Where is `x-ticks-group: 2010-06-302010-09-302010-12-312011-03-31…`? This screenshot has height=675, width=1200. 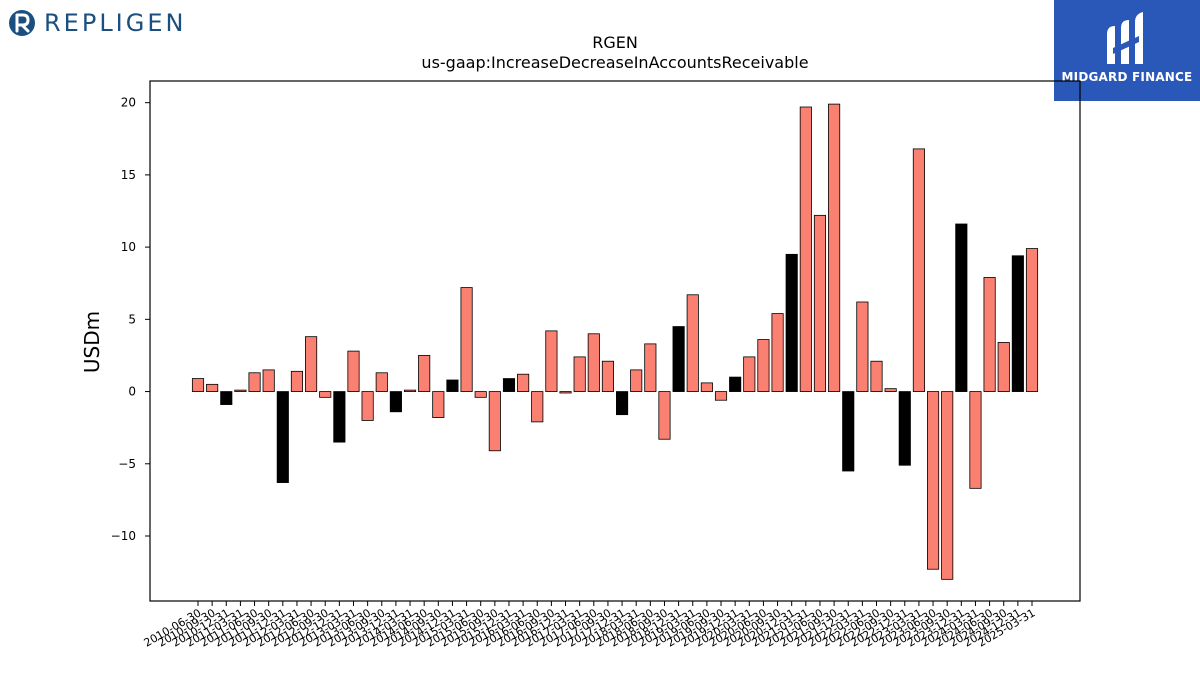 x-ticks-group: 2010-06-302010-09-302010-12-312011-03-31… is located at coordinates (590, 625).